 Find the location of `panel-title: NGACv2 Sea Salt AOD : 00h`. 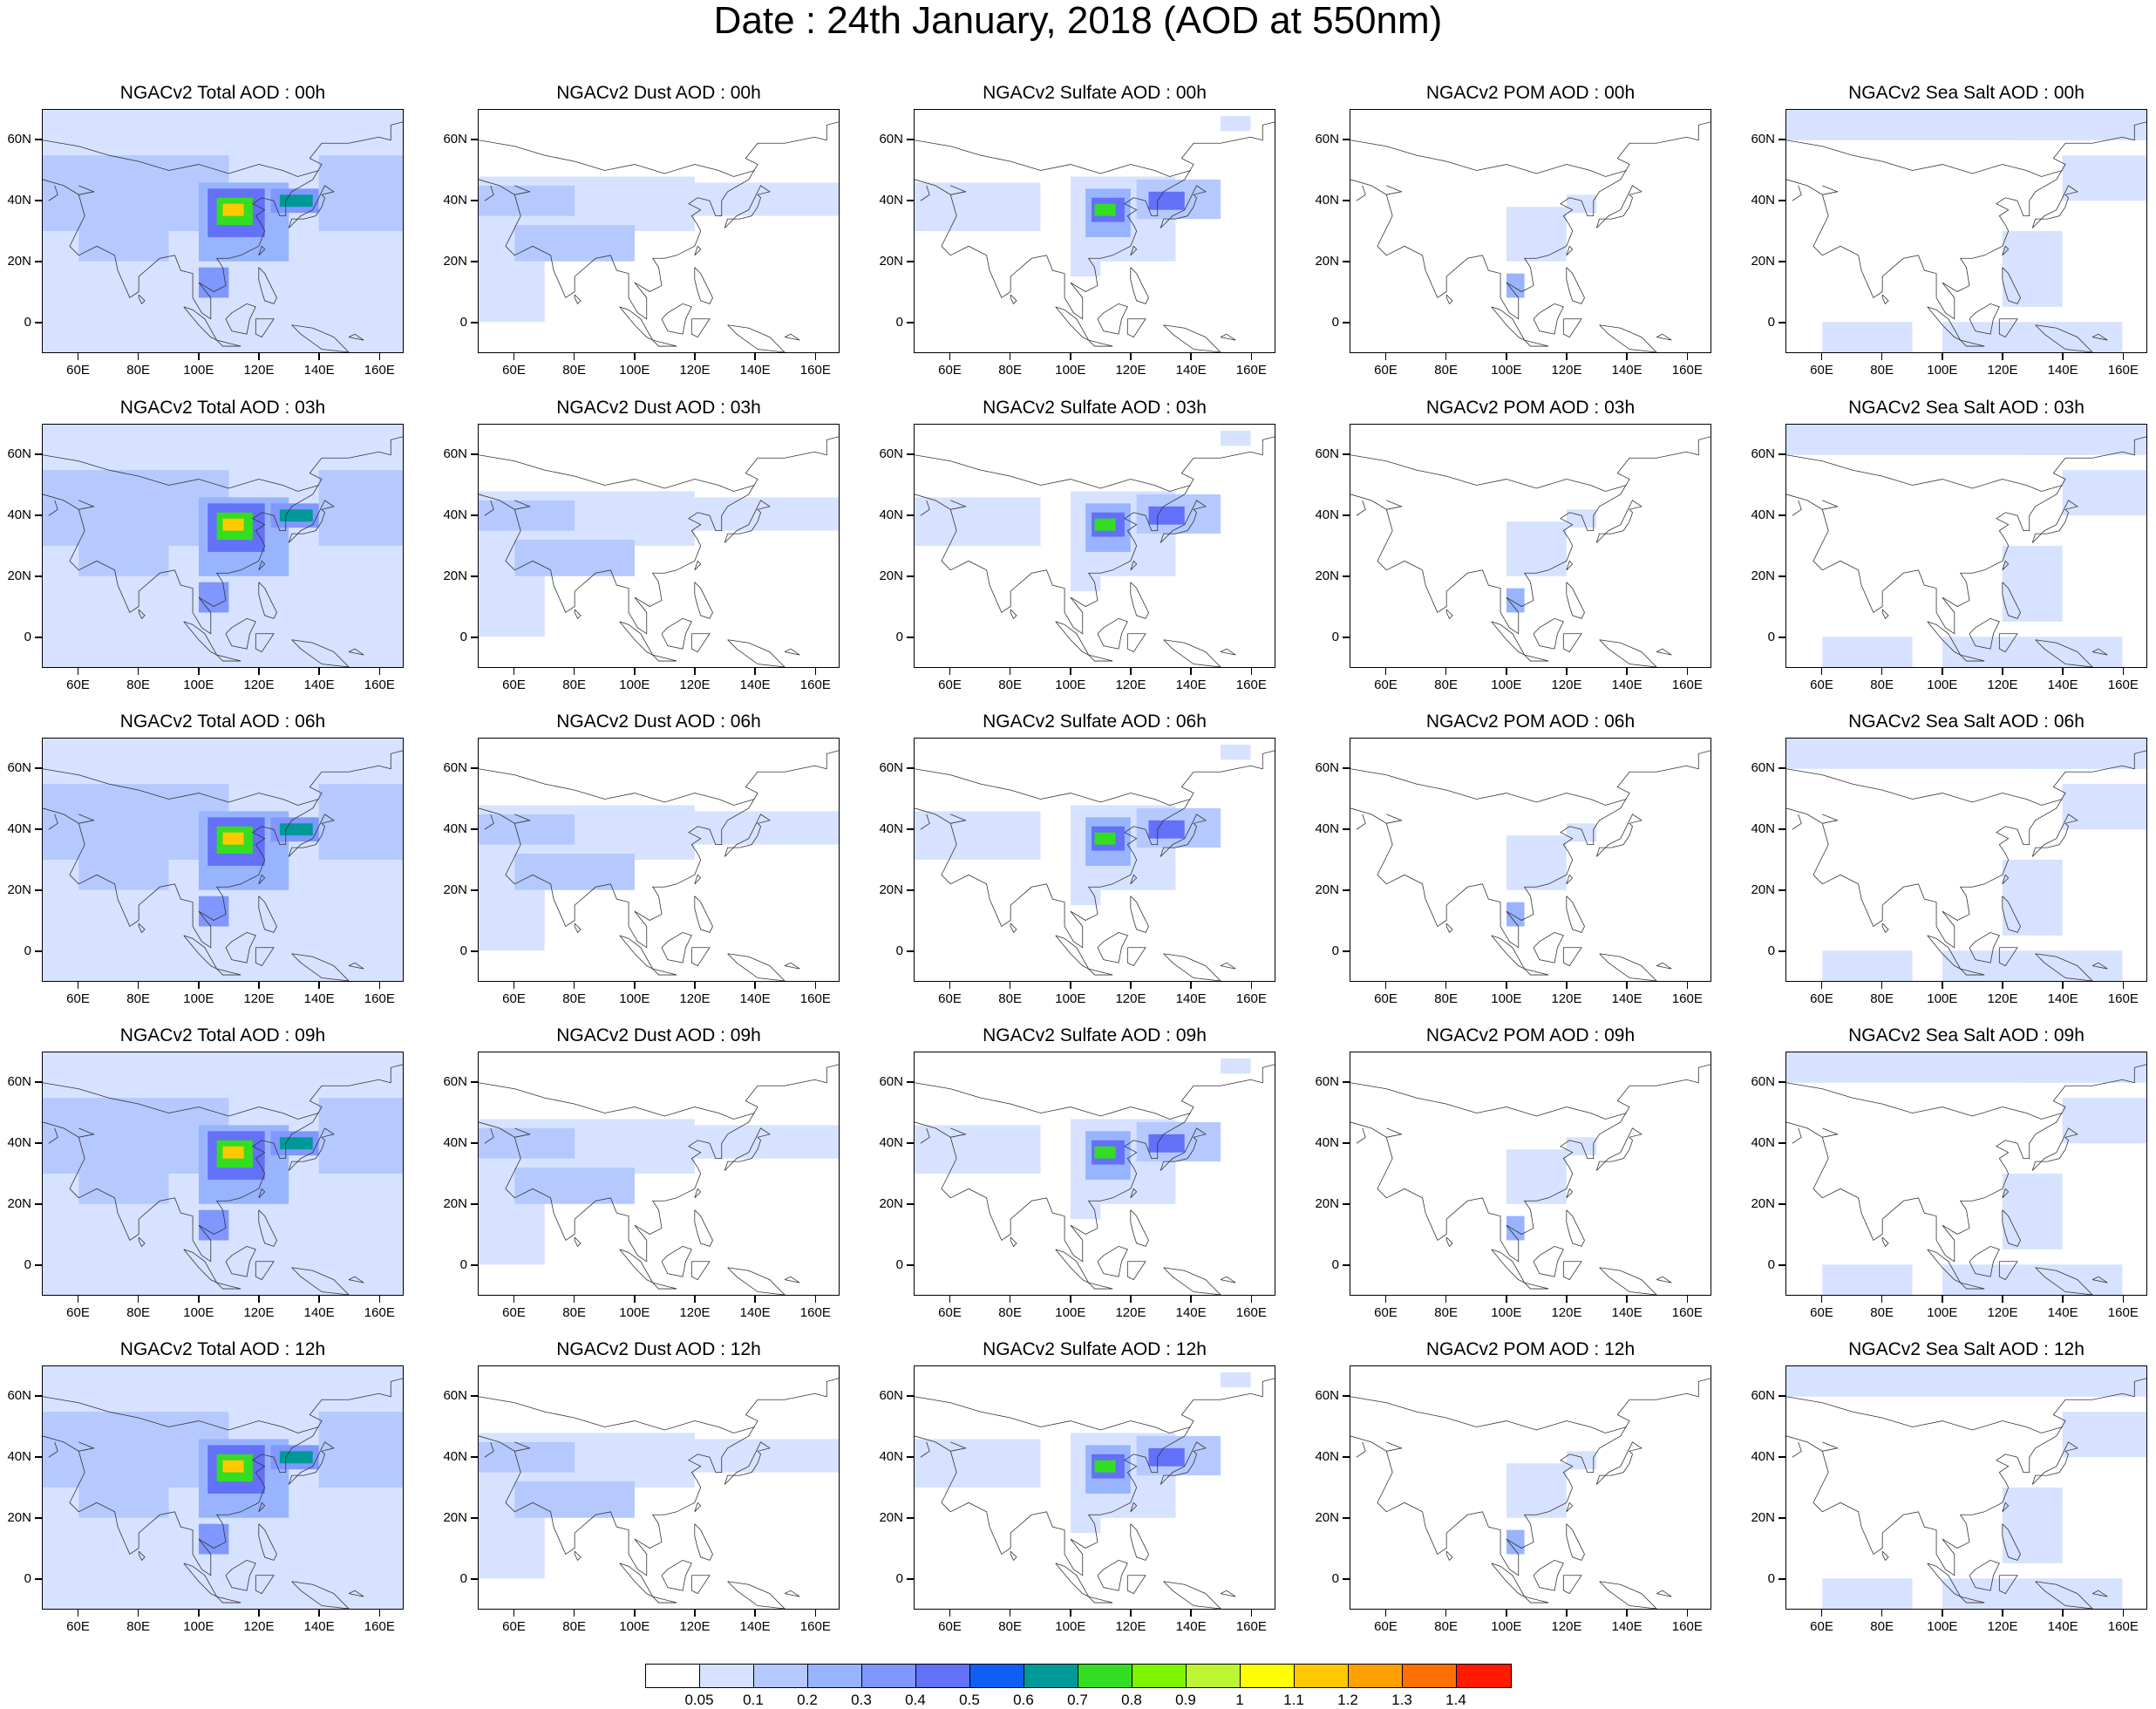

panel-title: NGACv2 Sea Salt AOD : 00h is located at coordinates (1966, 93).